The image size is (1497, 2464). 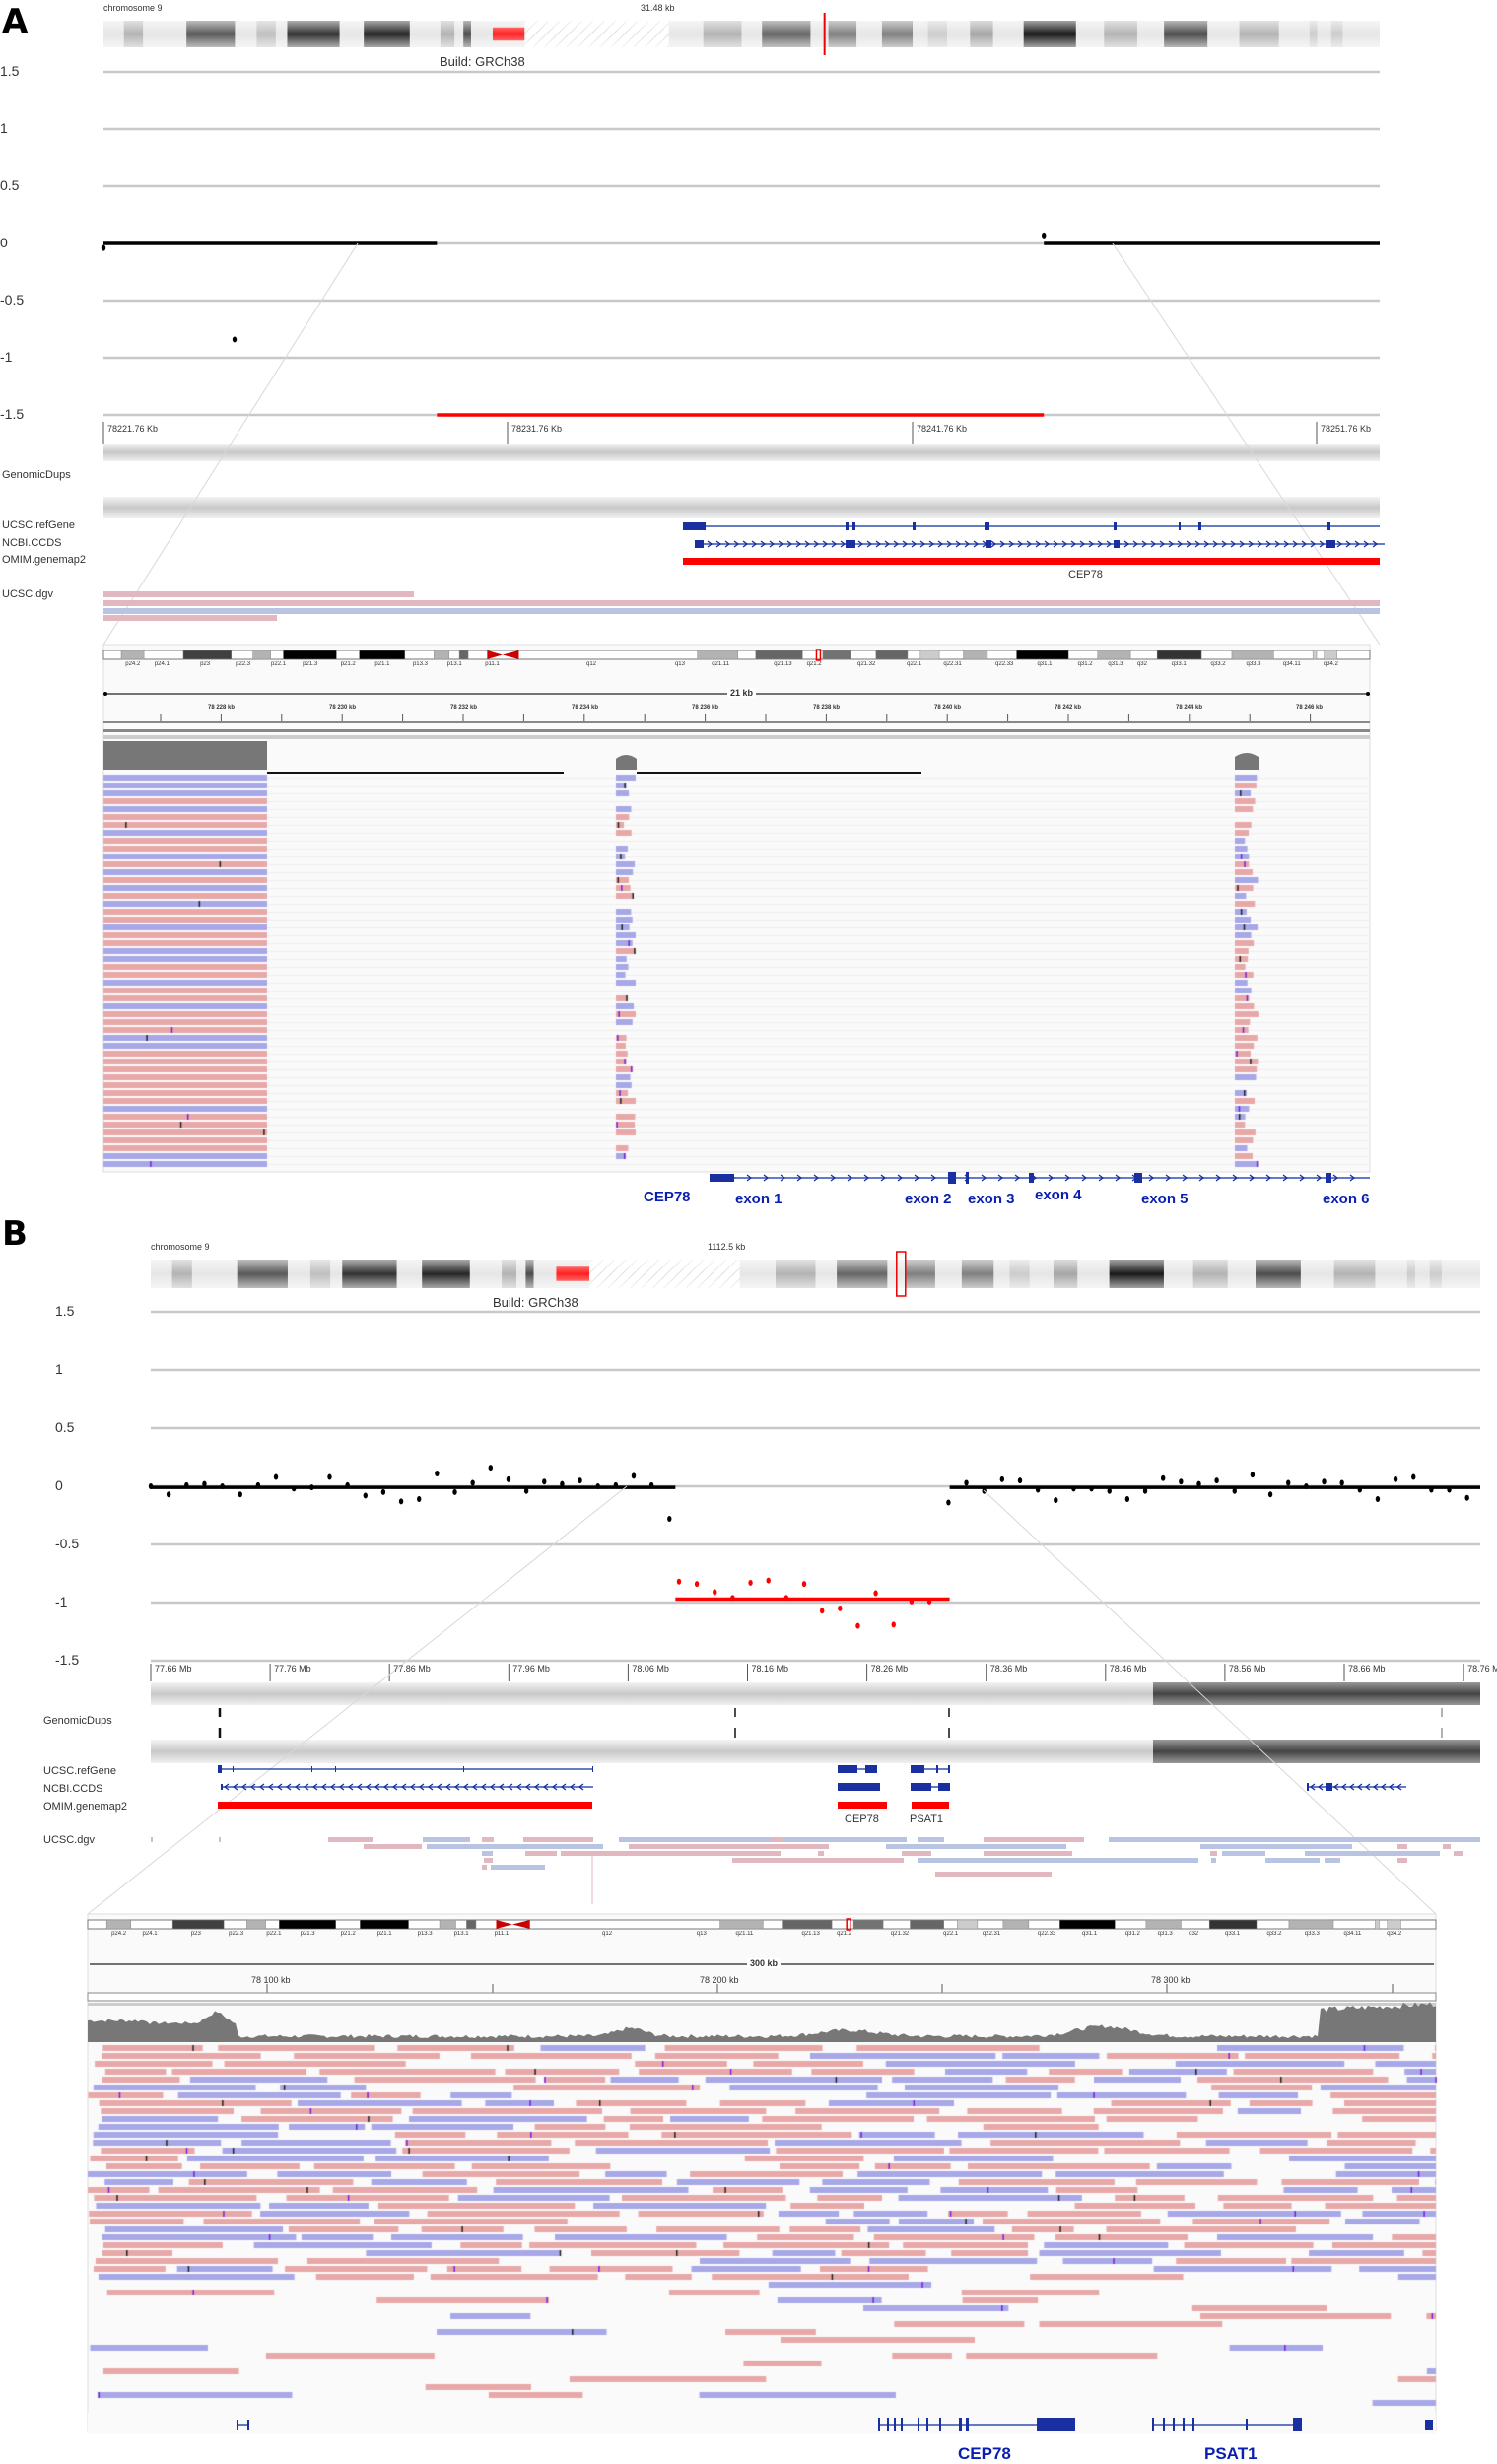 I want to click on x-tick-label: 78231.76 Kb, so click(x=537, y=429).